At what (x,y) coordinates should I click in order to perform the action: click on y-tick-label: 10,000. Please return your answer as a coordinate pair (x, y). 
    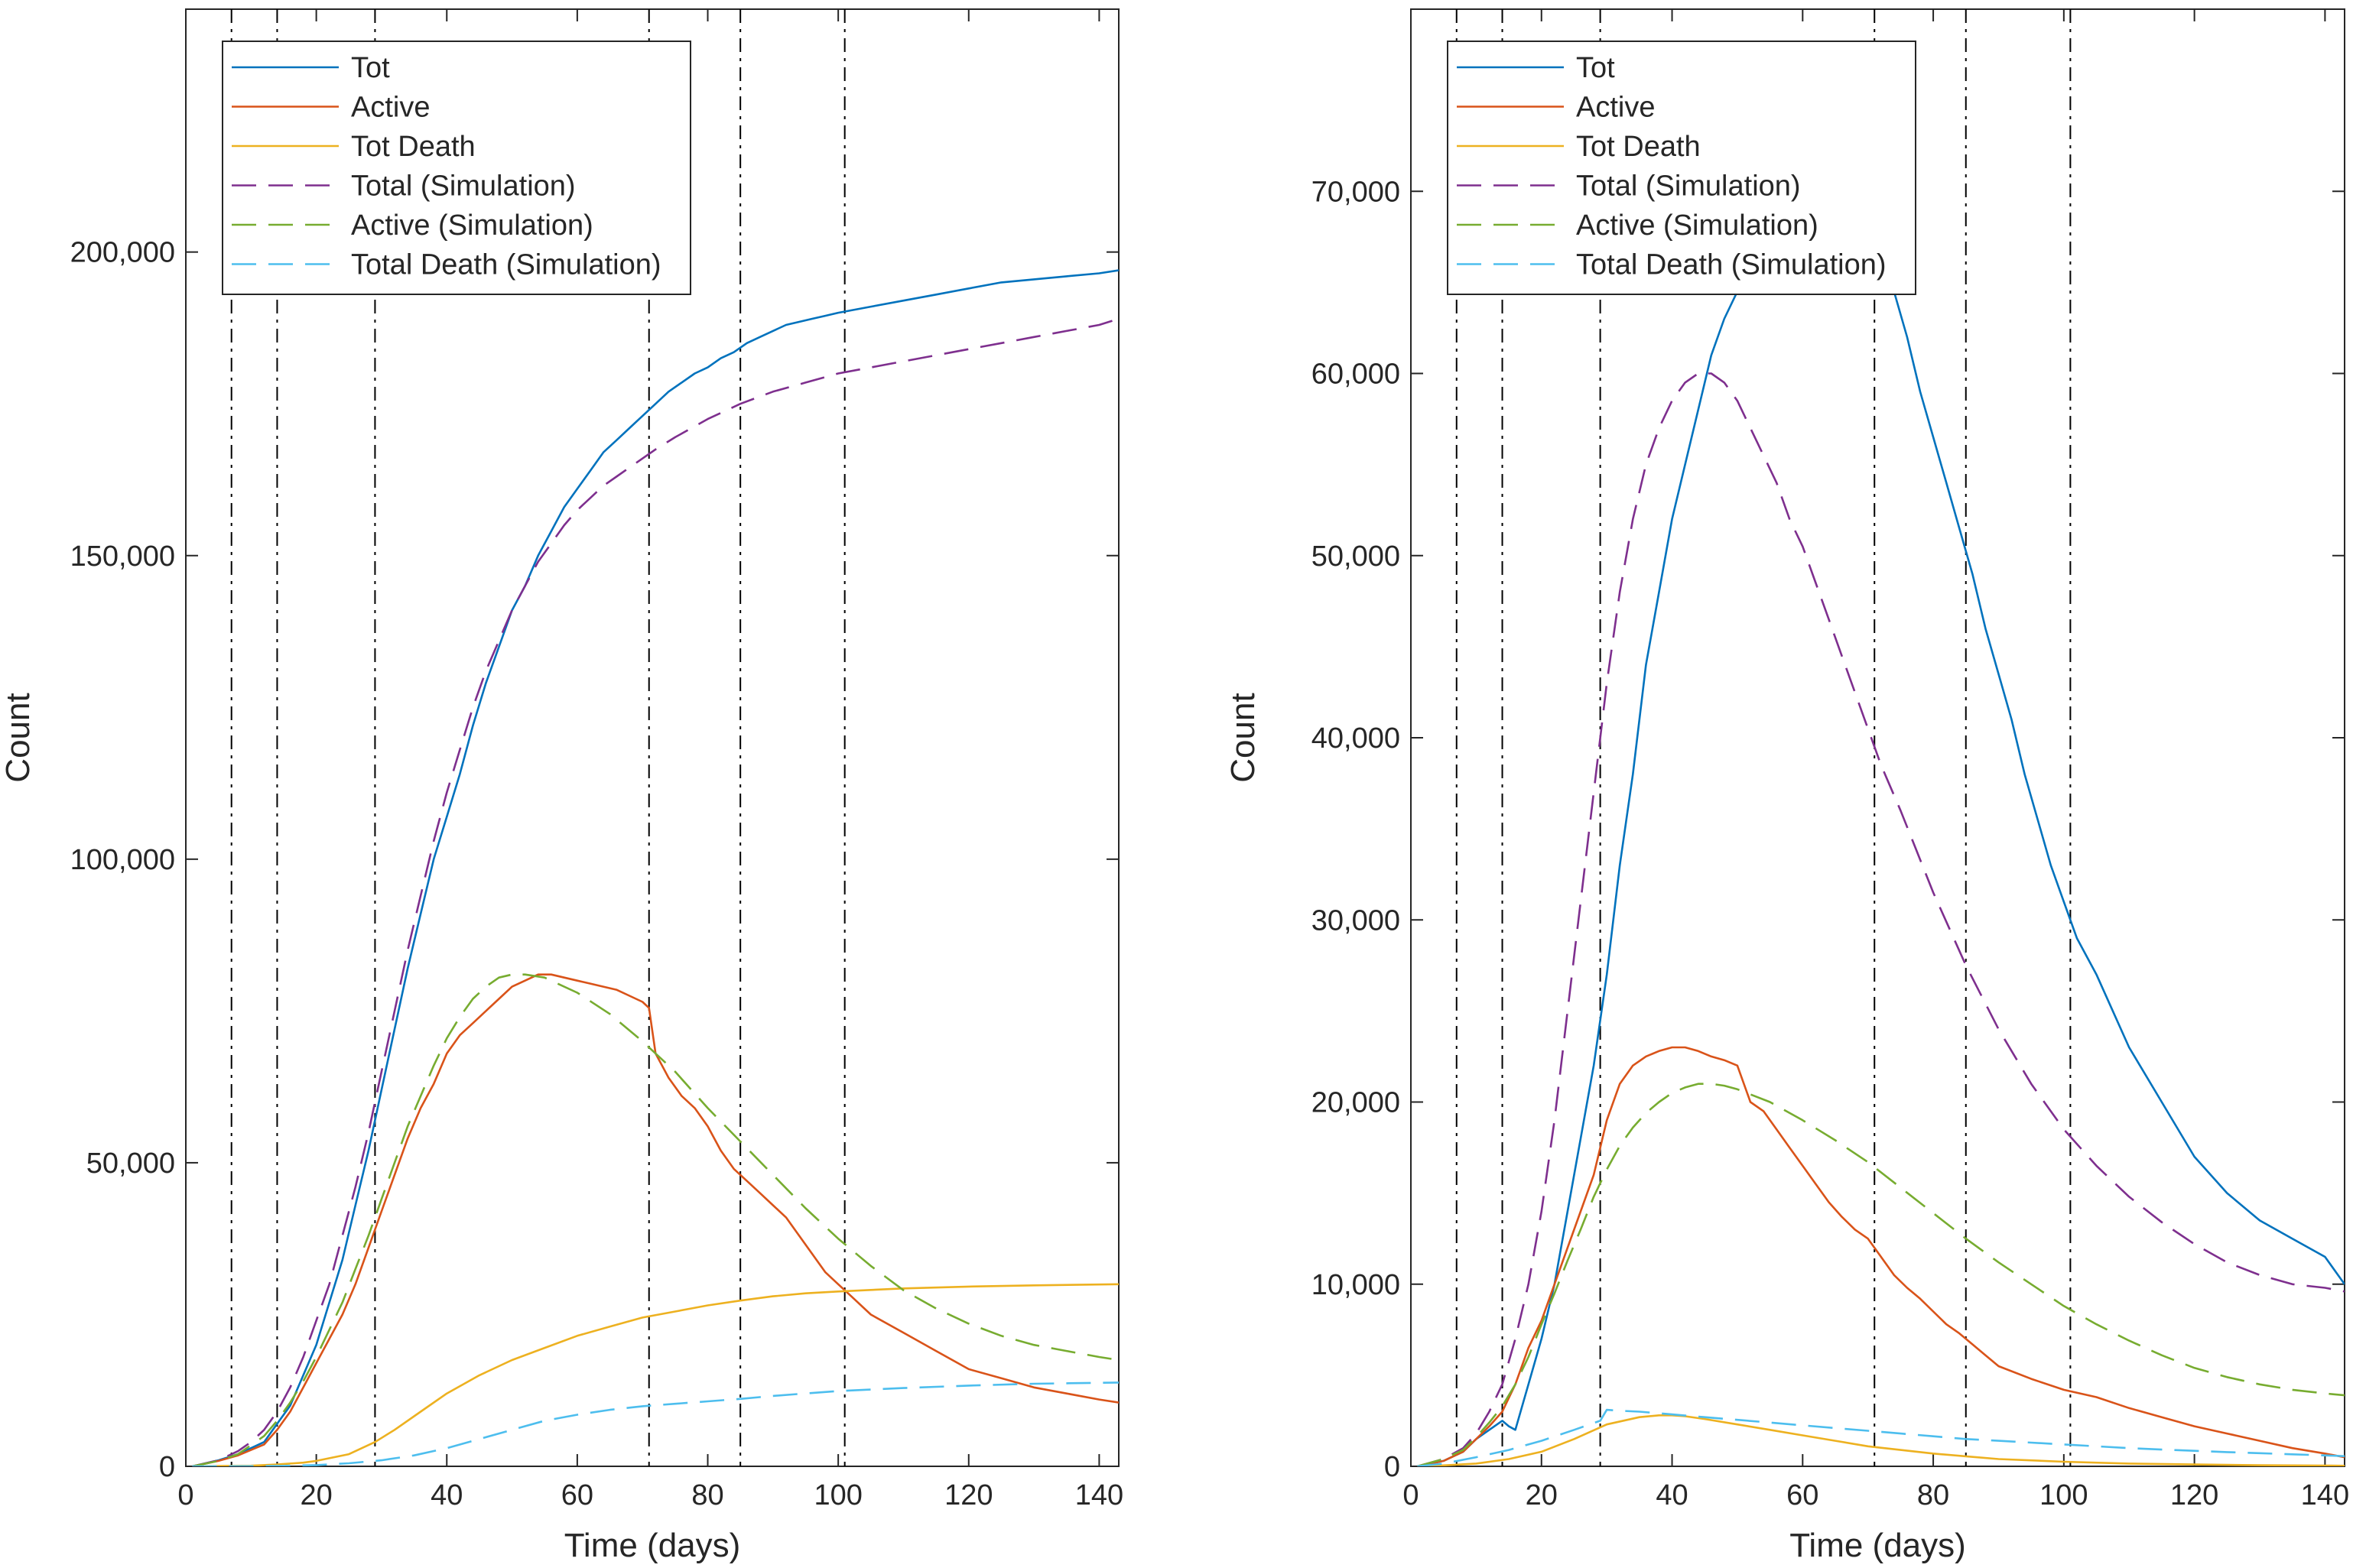
    Looking at the image, I should click on (1355, 1285).